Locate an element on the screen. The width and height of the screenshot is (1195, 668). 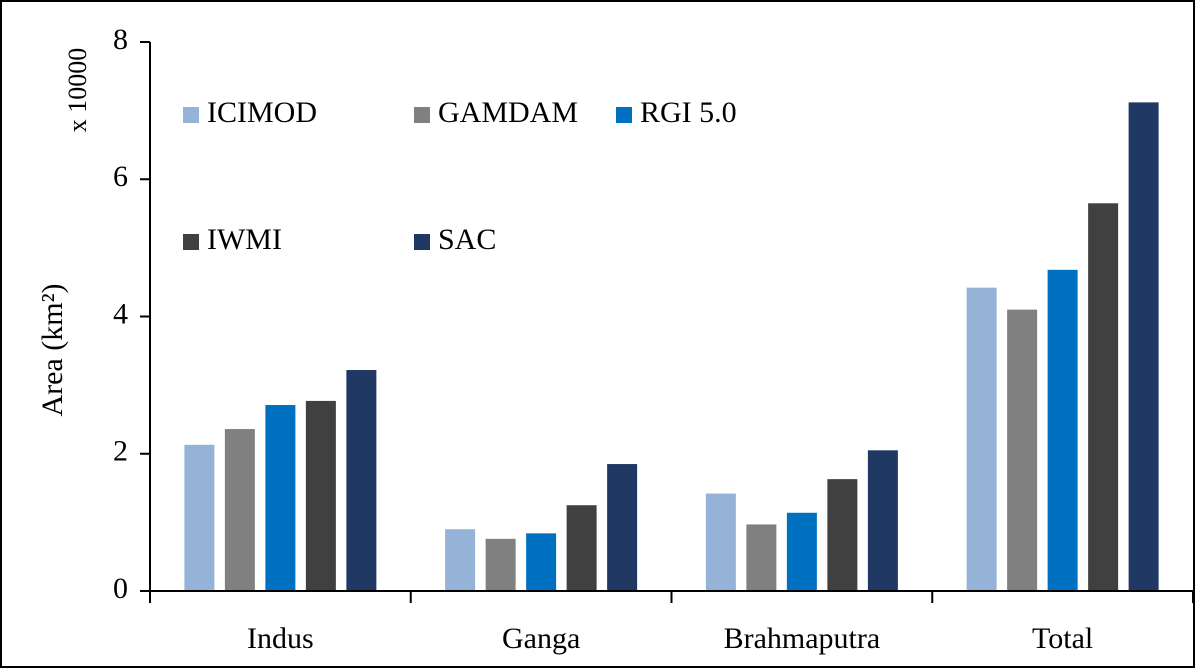
y-multiplier: x 10000 is located at coordinates (77, 90).